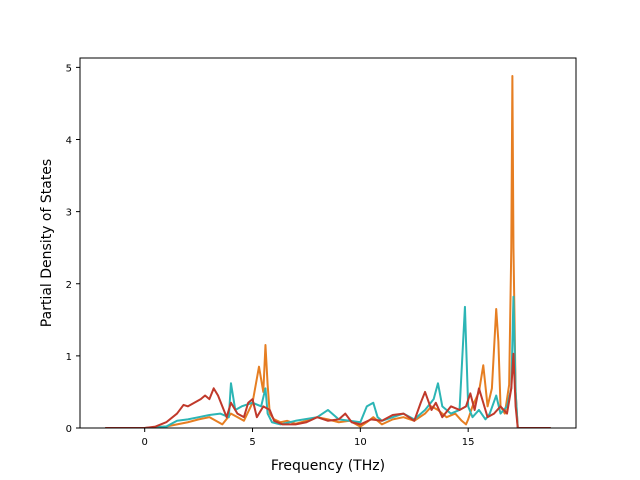 The width and height of the screenshot is (640, 480). Describe the element at coordinates (145, 442) in the screenshot. I see `x-tick-label: 0` at that location.